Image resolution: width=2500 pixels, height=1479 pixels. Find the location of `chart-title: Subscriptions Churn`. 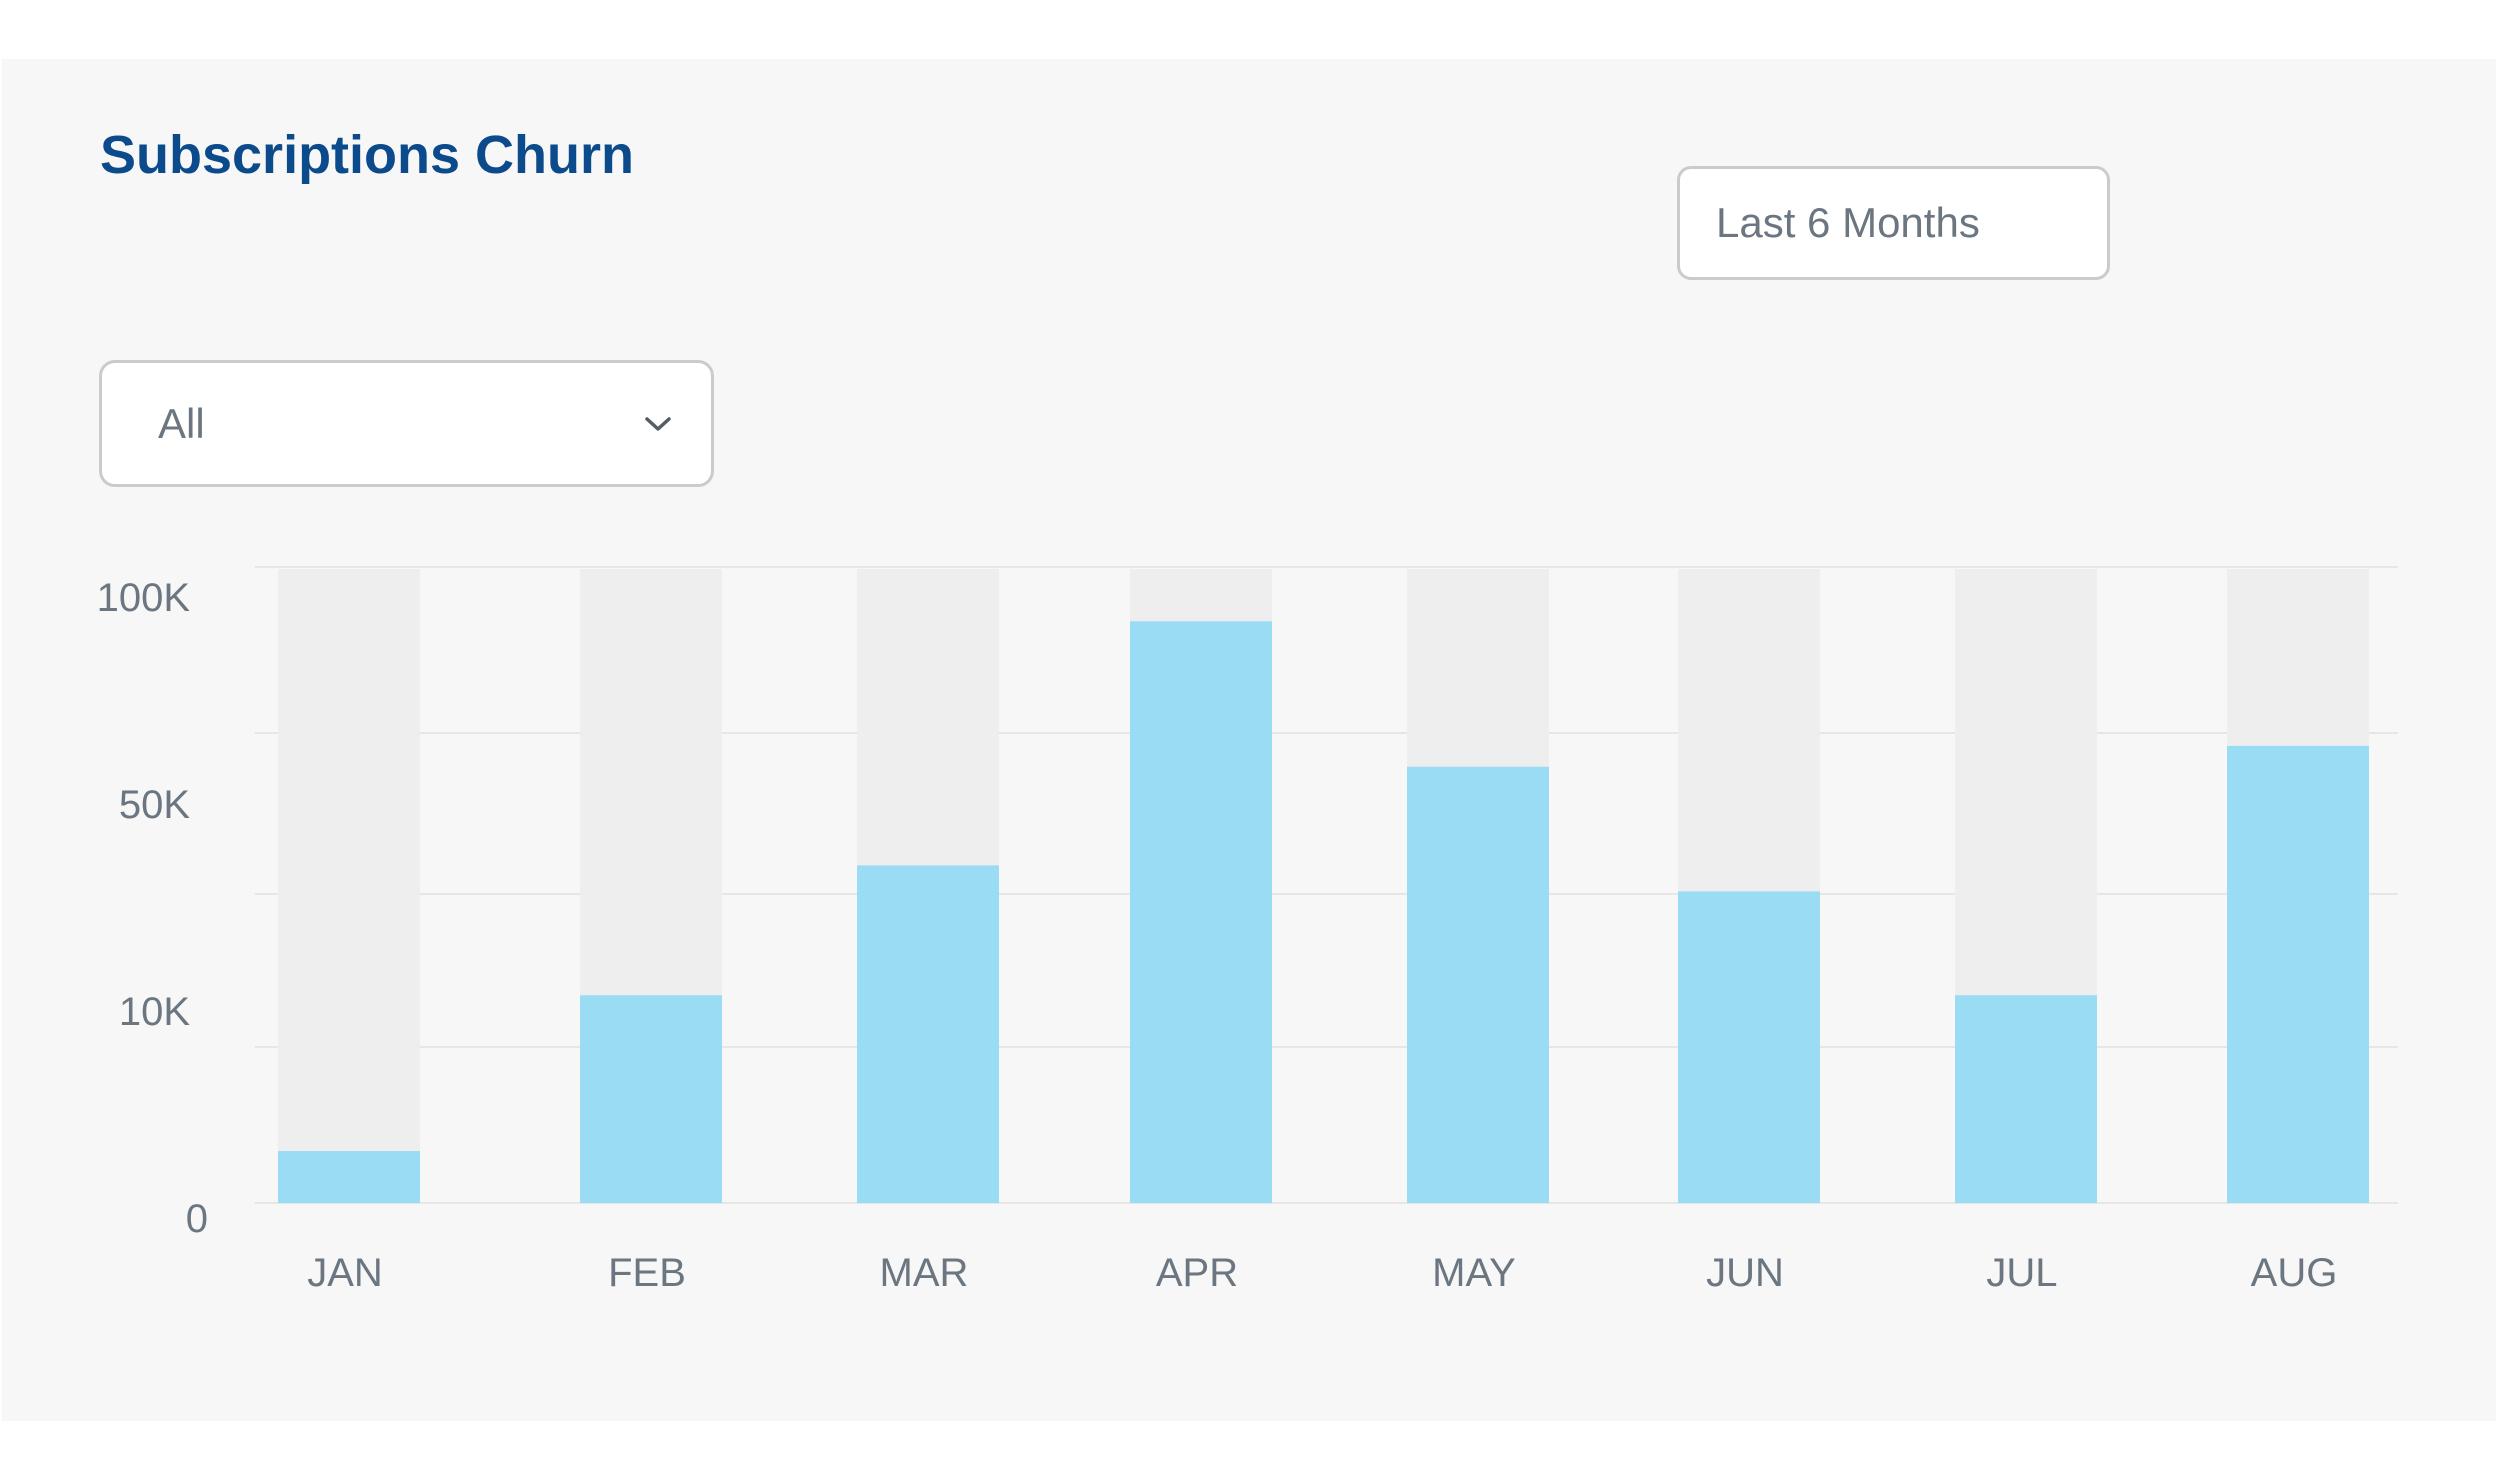

chart-title: Subscriptions Churn is located at coordinates (367, 155).